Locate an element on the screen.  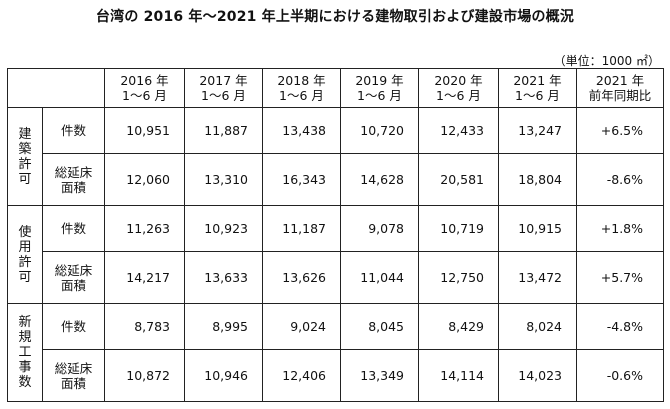
ratio-cell: -8.6% is located at coordinates (620, 179).